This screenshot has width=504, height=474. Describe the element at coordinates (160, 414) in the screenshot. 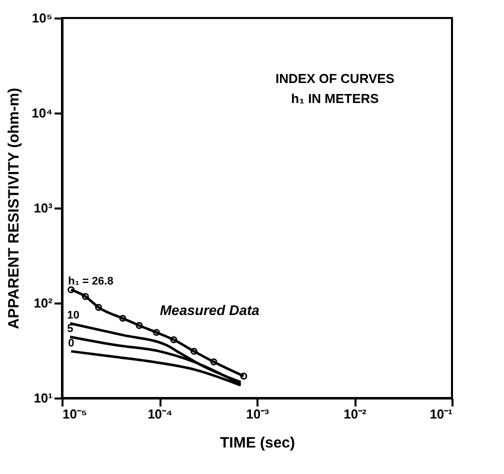

I see `x-tick-label: 10⁻⁴` at that location.